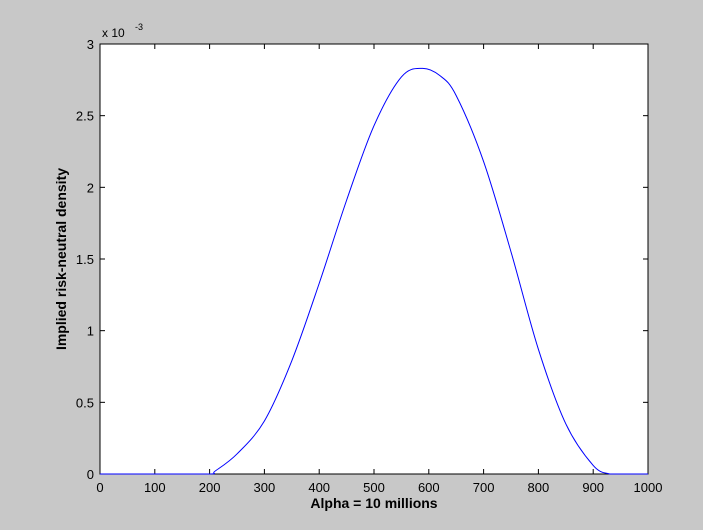 Image resolution: width=703 pixels, height=530 pixels. I want to click on y-axis-exponent: x 10 -3, so click(122, 31).